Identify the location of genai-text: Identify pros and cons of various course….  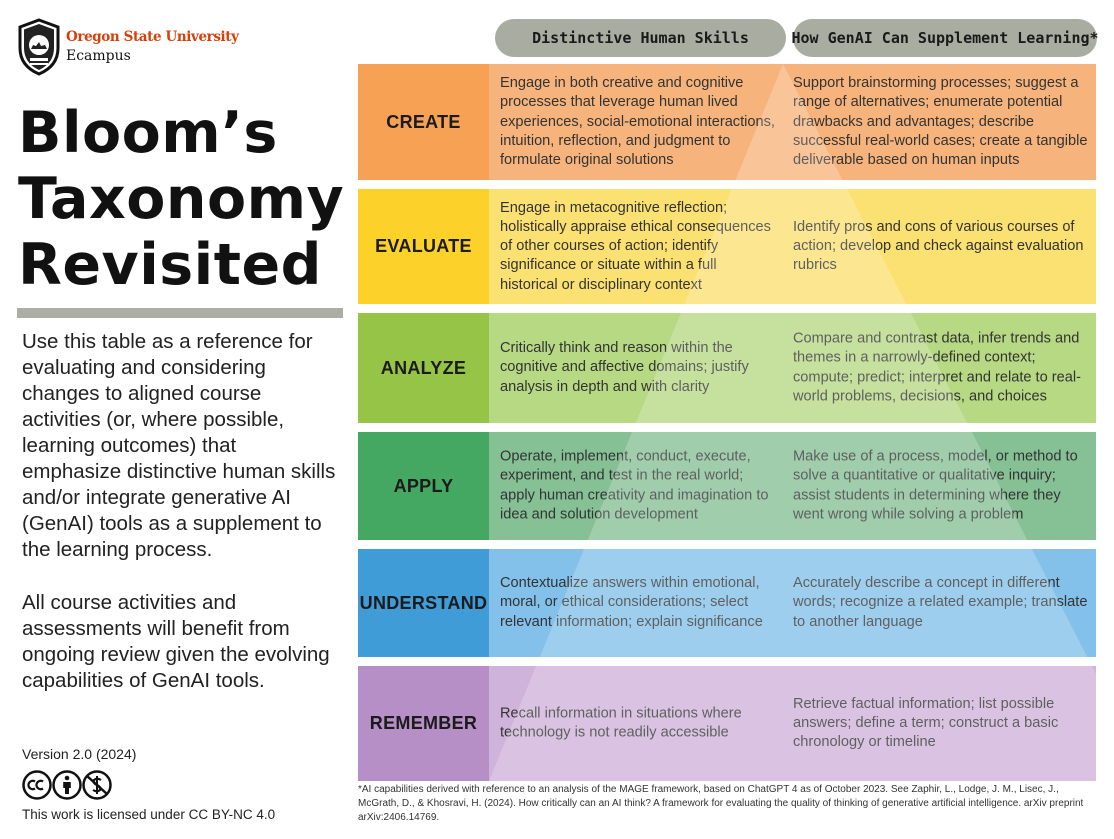
(938, 246).